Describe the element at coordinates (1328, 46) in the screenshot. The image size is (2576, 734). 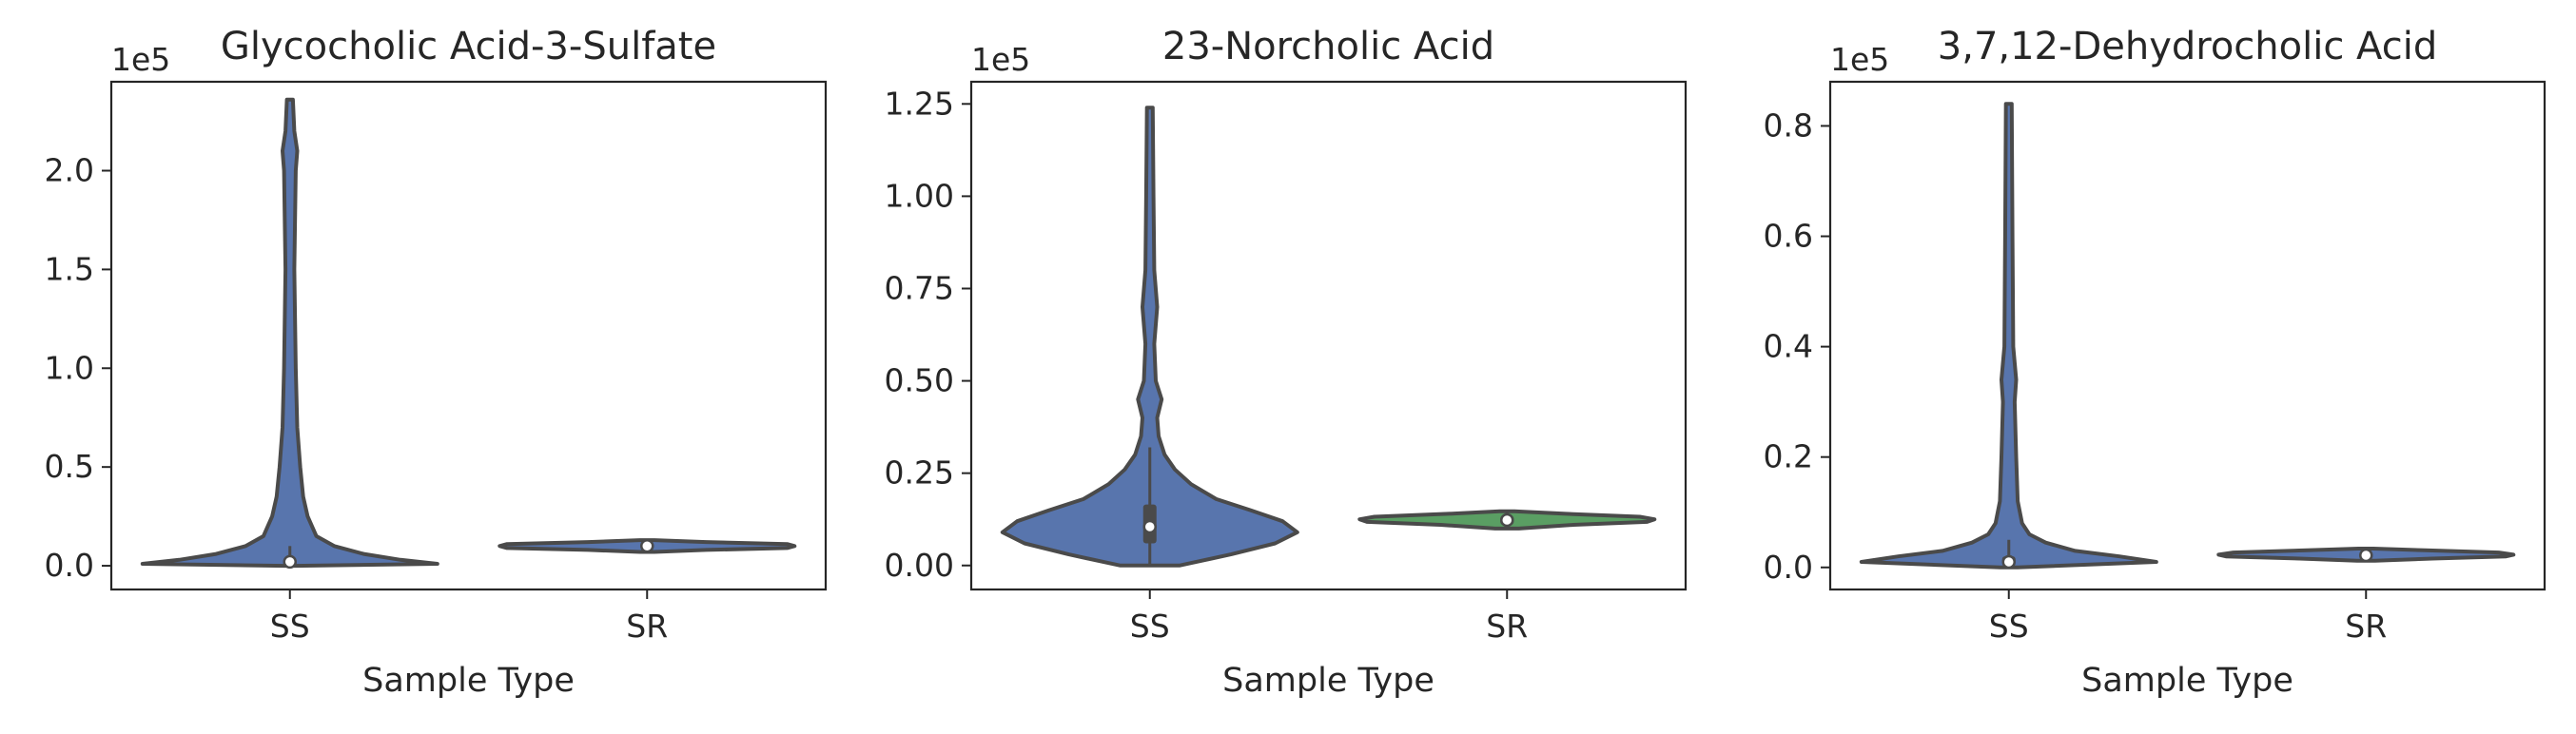
I see `chart-title: 23-Norcholic Acid` at that location.